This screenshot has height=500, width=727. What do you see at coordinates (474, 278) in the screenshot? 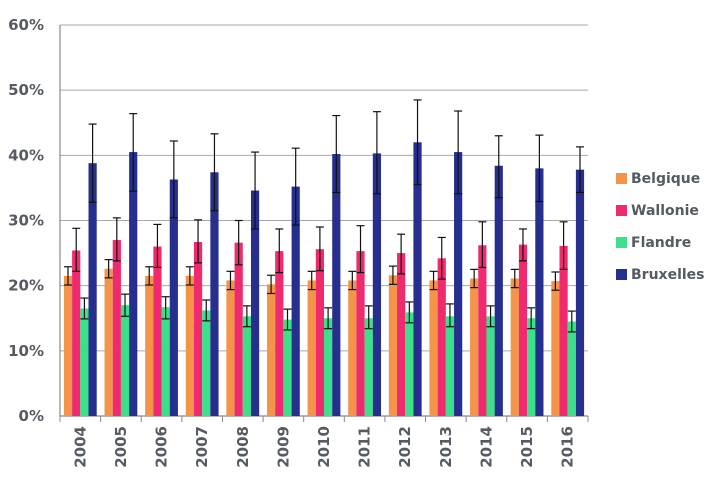
I see `error-bar-belgique-2014` at bounding box center [474, 278].